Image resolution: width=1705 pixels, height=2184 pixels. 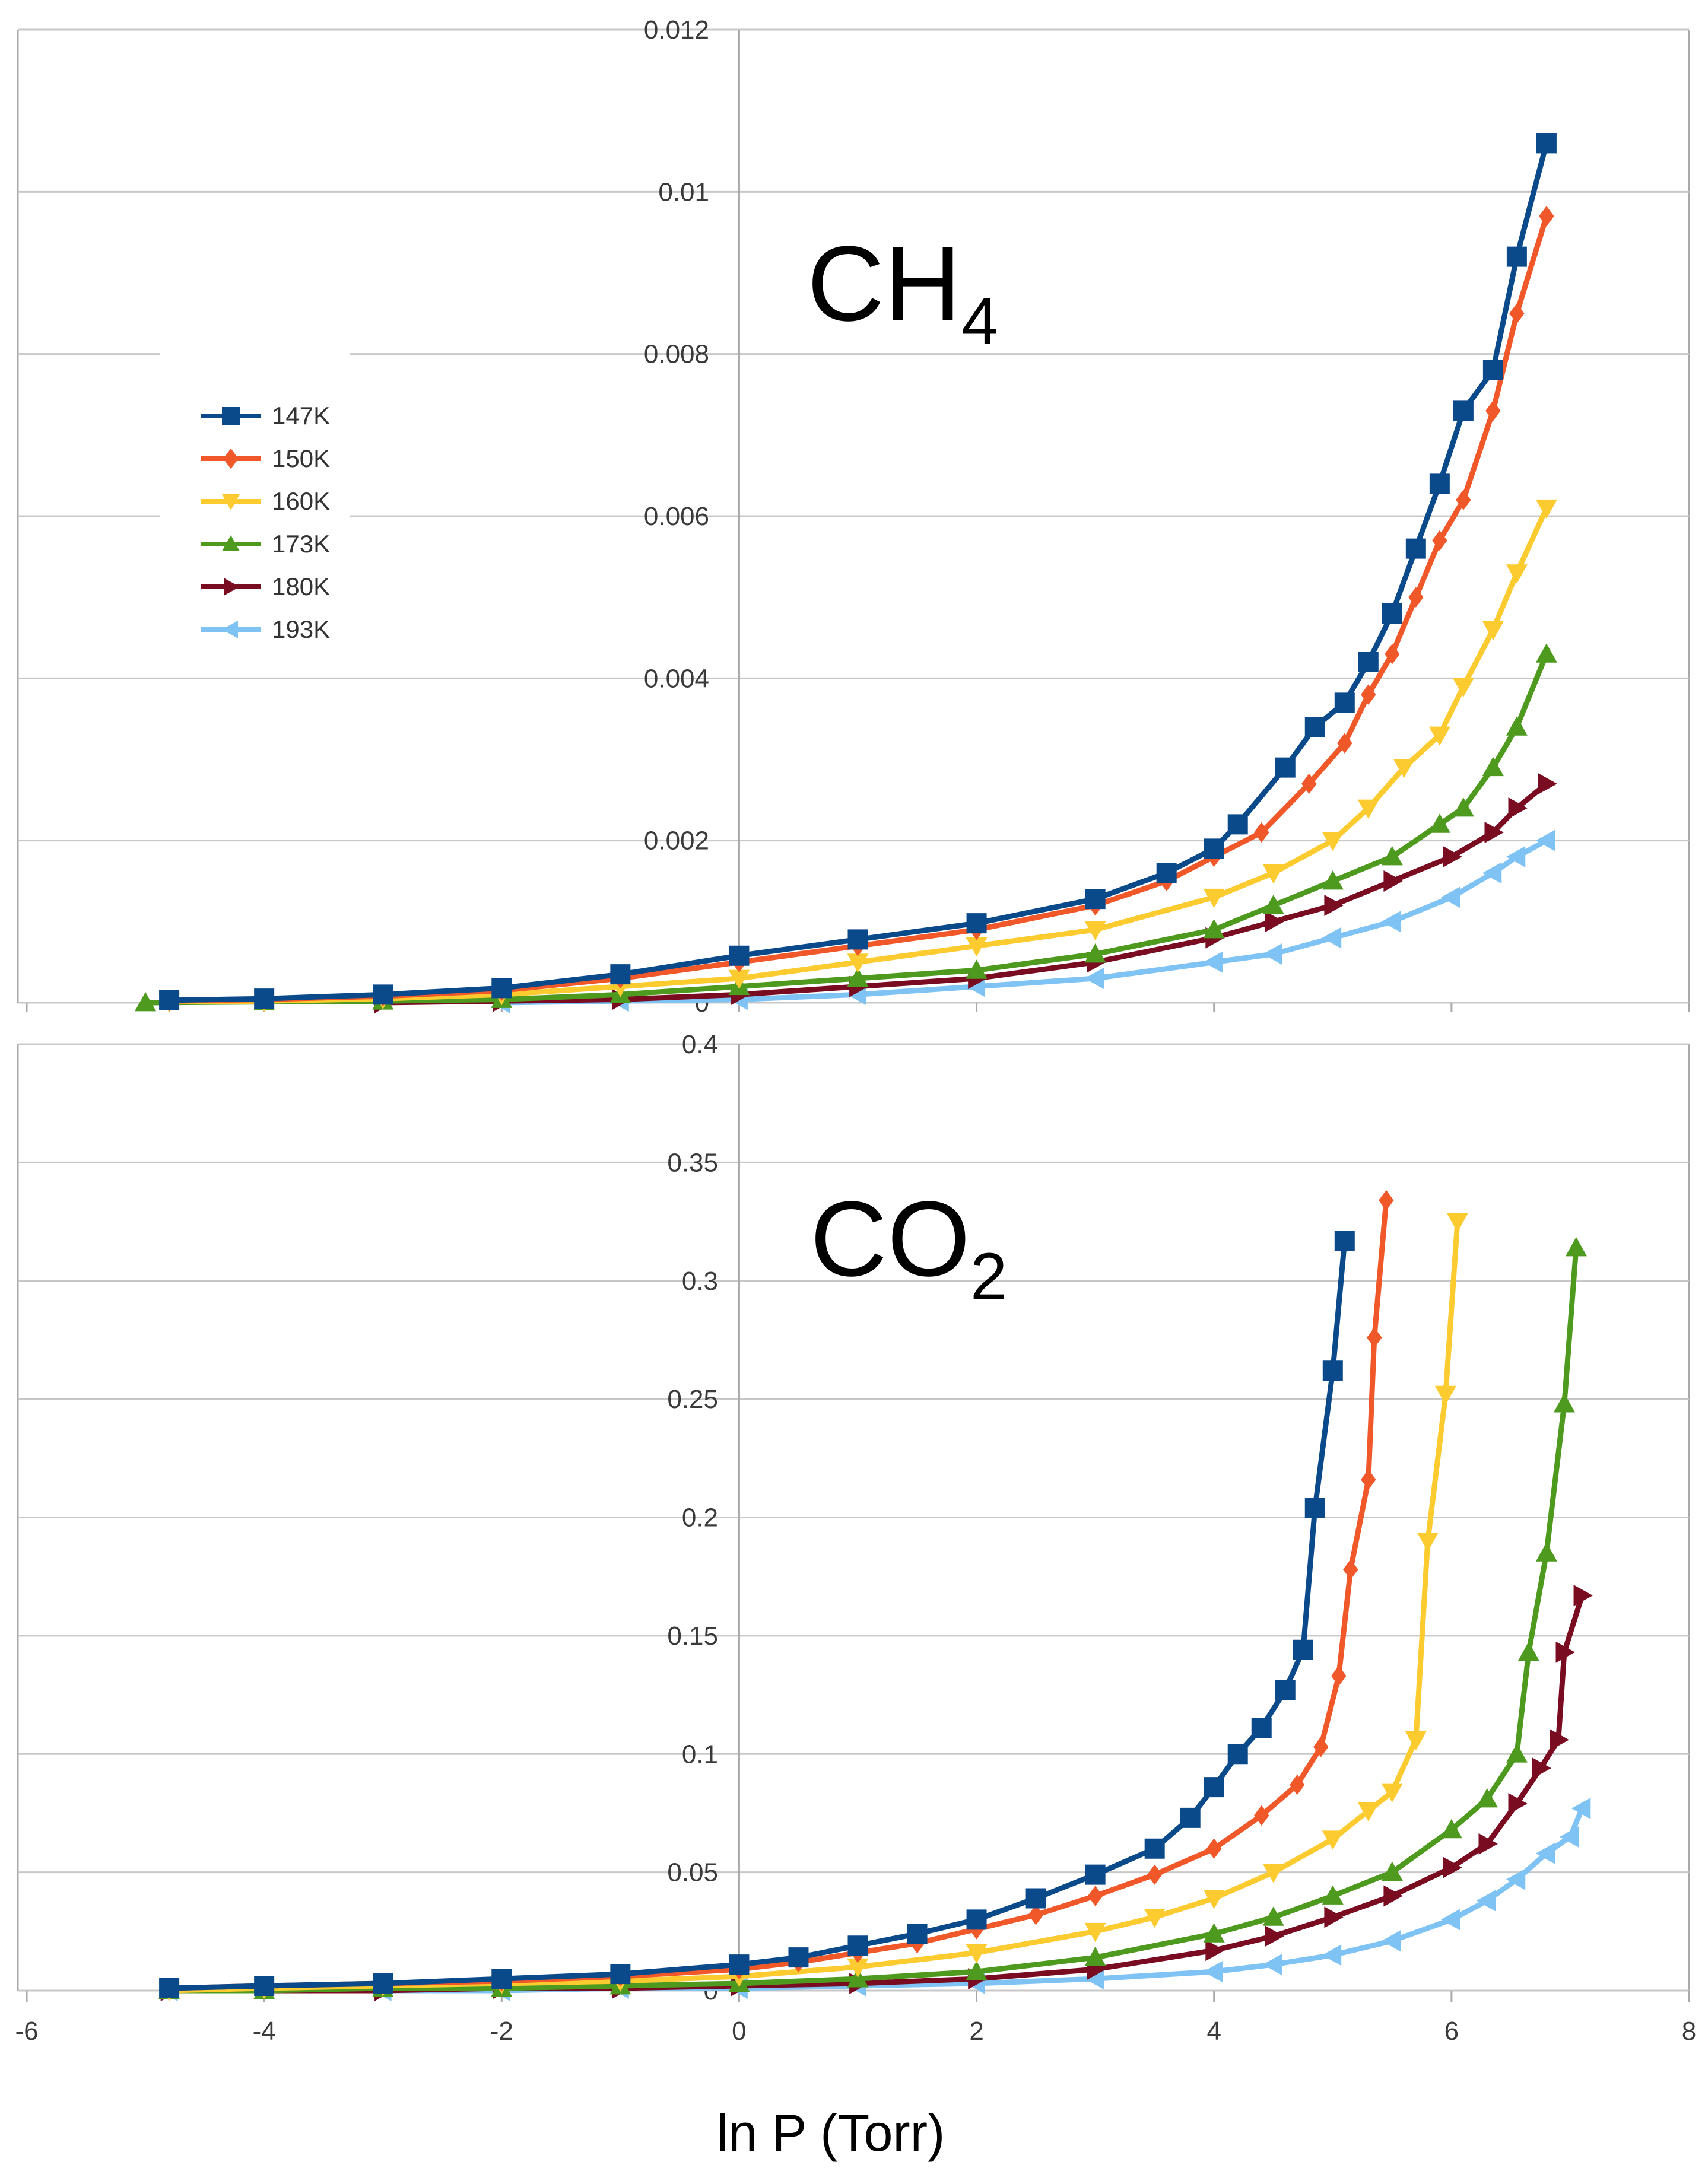 I want to click on co2-x-tick-labels: -6 -4 -2 0 2 4 6 8, so click(x=855, y=2031).